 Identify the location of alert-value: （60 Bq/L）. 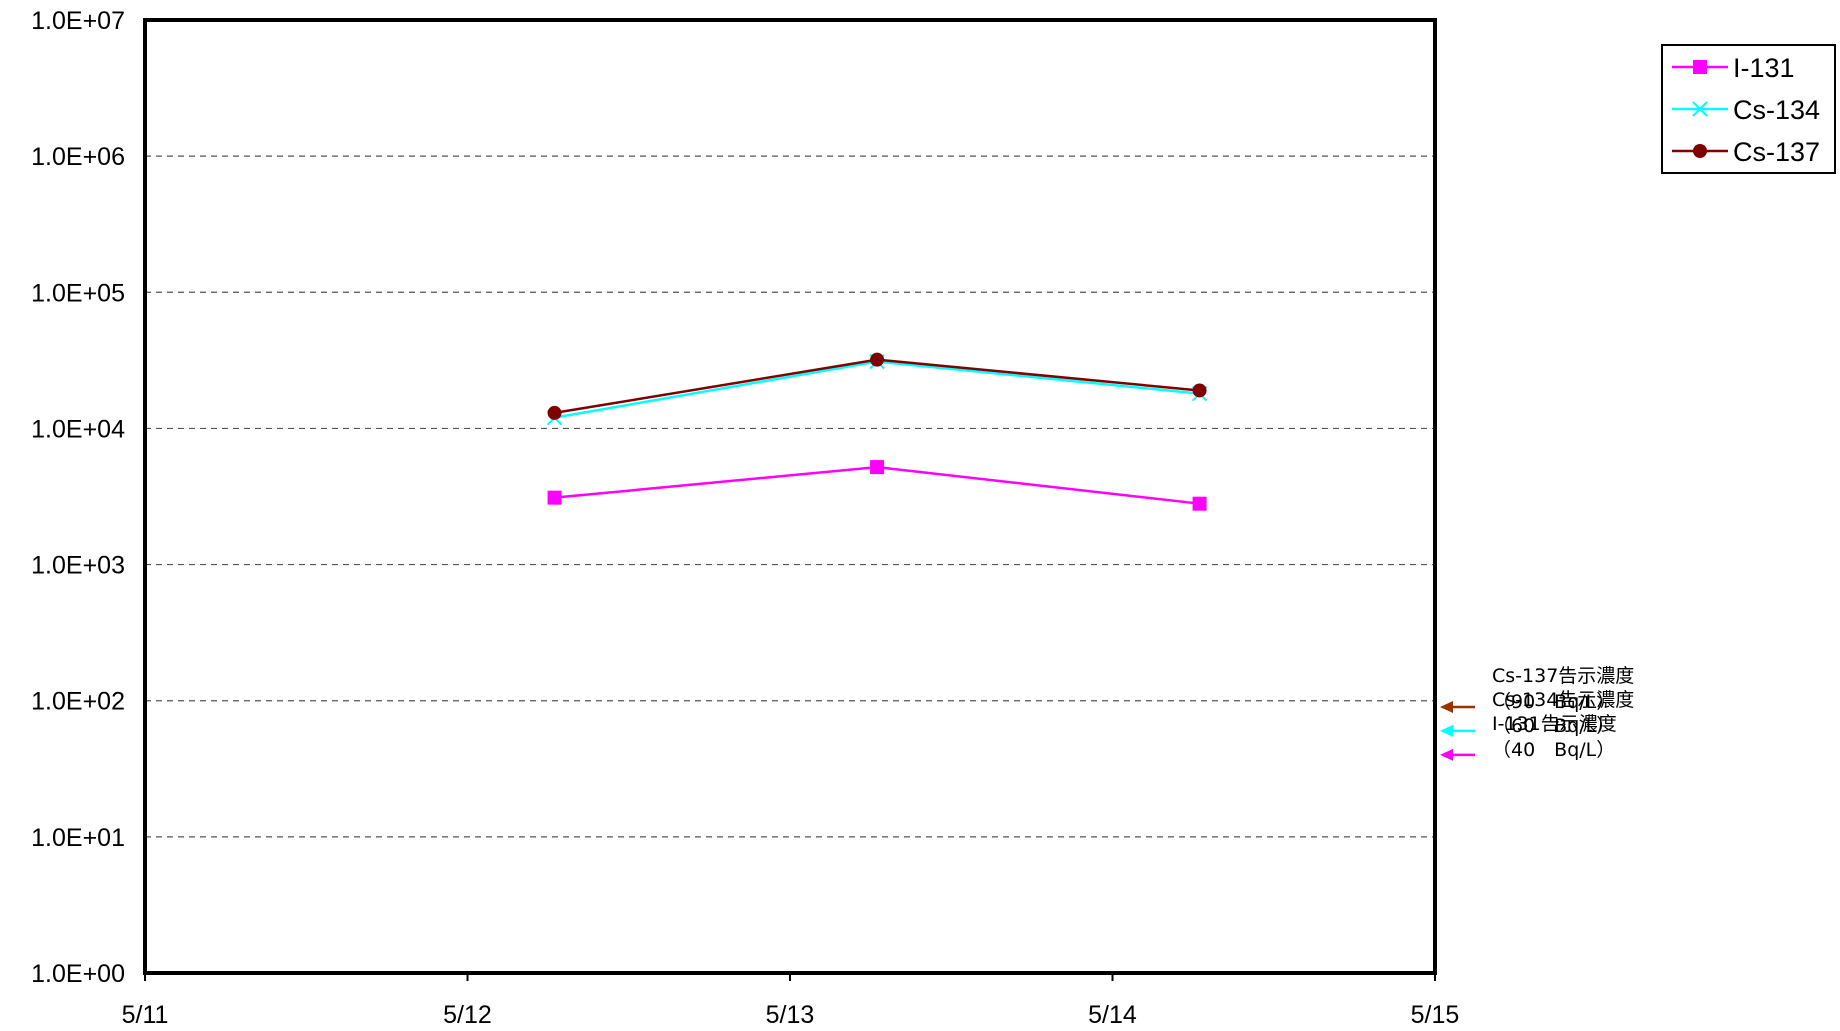
(1553, 726).